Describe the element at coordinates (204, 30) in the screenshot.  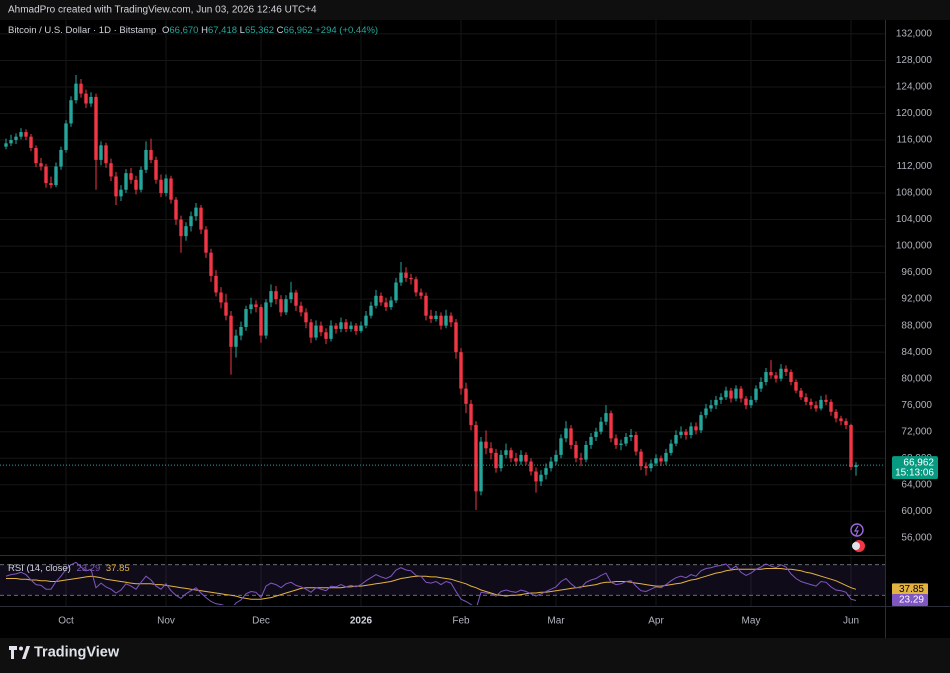
I see `legend-field: H` at that location.